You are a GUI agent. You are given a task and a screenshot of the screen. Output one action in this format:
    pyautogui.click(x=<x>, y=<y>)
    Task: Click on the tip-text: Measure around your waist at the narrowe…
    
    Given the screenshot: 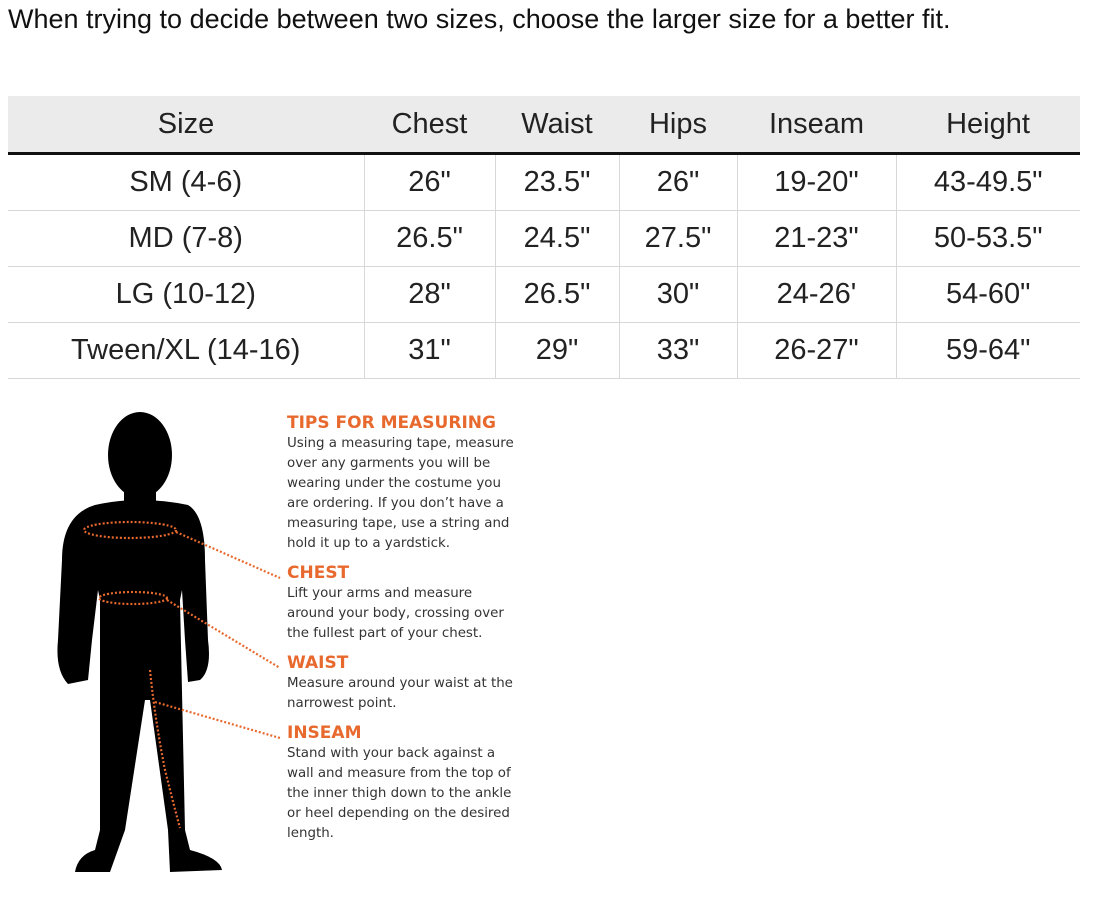 What is the action you would take?
    pyautogui.click(x=400, y=693)
    